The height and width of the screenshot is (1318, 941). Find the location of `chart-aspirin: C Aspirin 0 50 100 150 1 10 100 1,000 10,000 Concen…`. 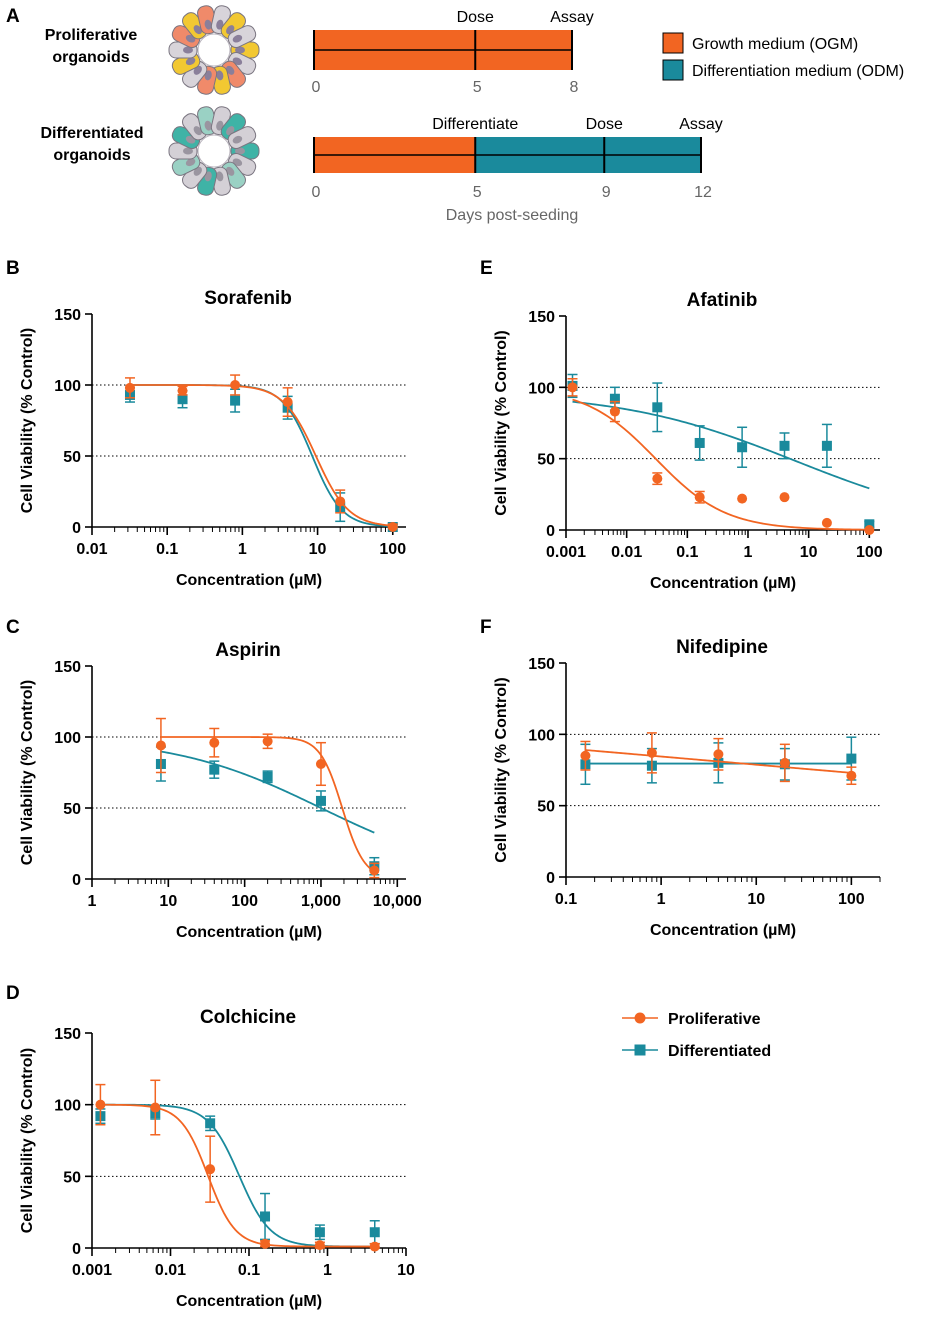

chart-aspirin: C Aspirin 0 50 100 150 1 10 100 1,000 10,000 Concen… is located at coordinates (214, 779).